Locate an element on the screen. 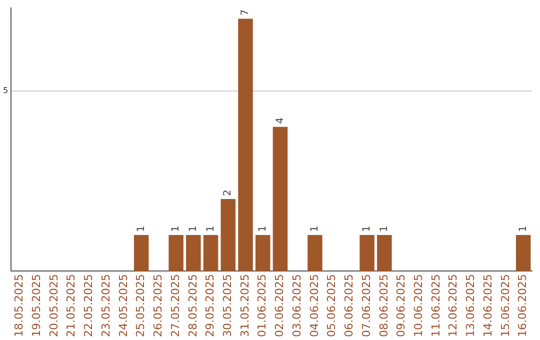  x-tick-label: 06.06.2025 is located at coordinates (349, 306).